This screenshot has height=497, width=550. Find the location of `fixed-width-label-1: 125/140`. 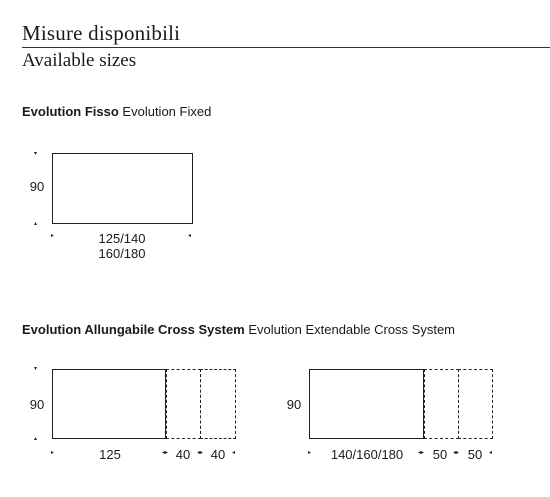

fixed-width-label-1: 125/140 is located at coordinates (122, 238).